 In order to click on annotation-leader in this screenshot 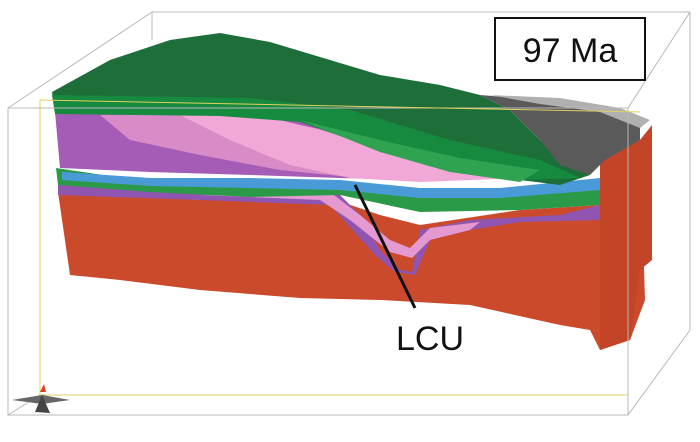, I will do `click(385, 246)`.